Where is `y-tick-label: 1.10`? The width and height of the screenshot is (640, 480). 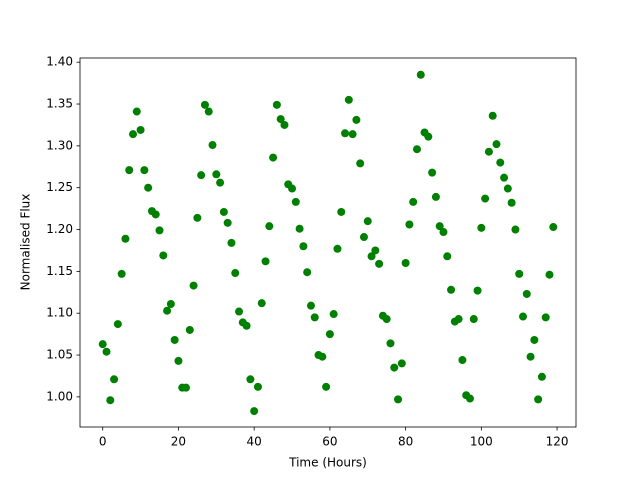 y-tick-label: 1.10 is located at coordinates (59, 313).